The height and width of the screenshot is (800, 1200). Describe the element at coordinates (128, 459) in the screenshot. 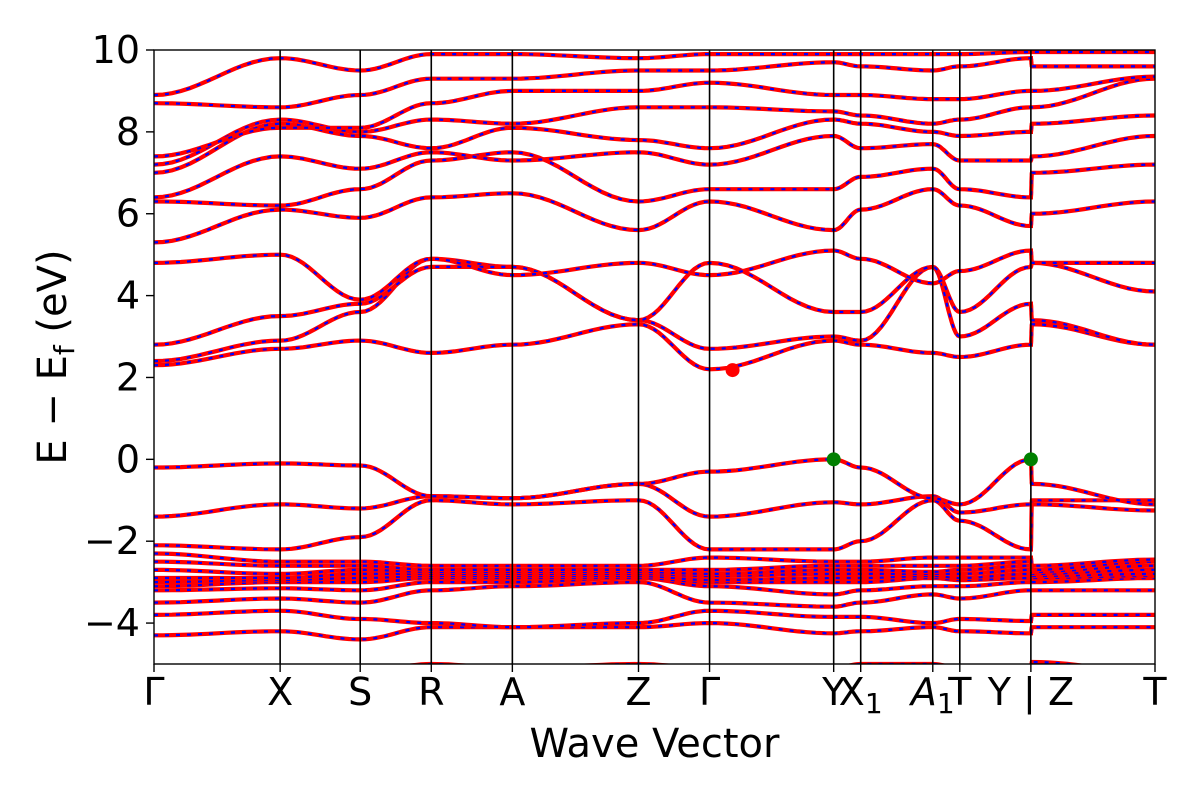

I see `y-tick-label: 0` at that location.